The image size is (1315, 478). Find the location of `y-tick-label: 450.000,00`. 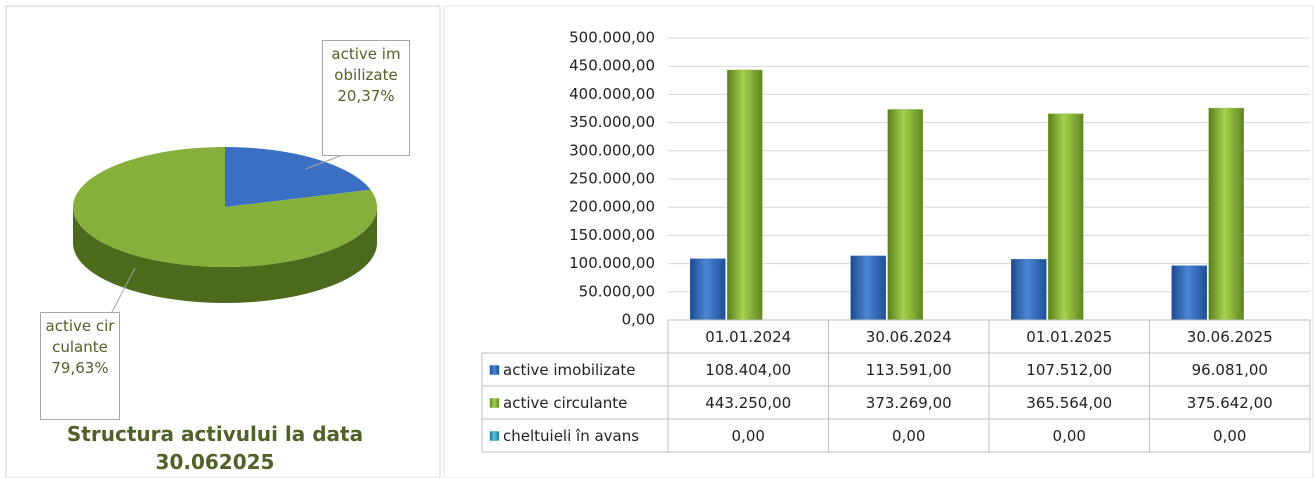

y-tick-label: 450.000,00 is located at coordinates (612, 66).